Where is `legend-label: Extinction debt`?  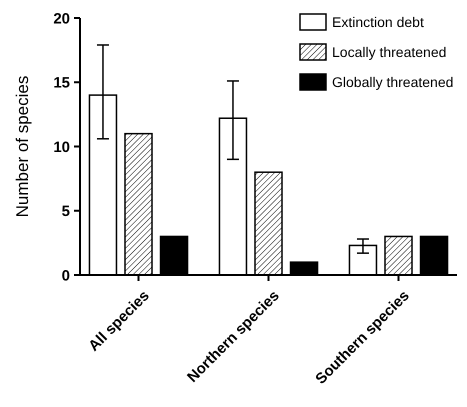
legend-label: Extinction debt is located at coordinates (378, 22).